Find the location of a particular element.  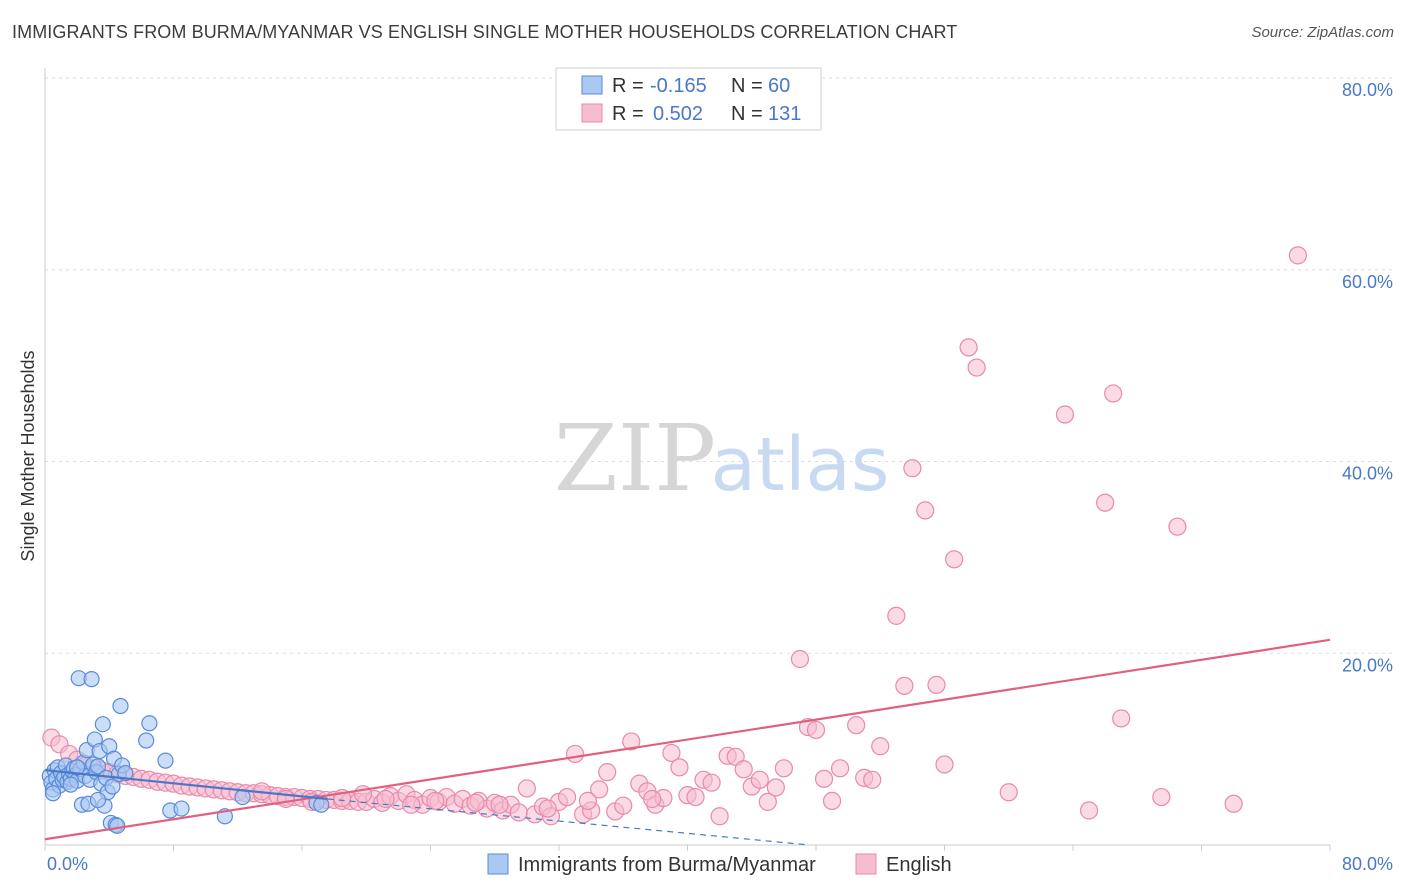

y-tick-label-1: 40.0% is located at coordinates (1367, 474).